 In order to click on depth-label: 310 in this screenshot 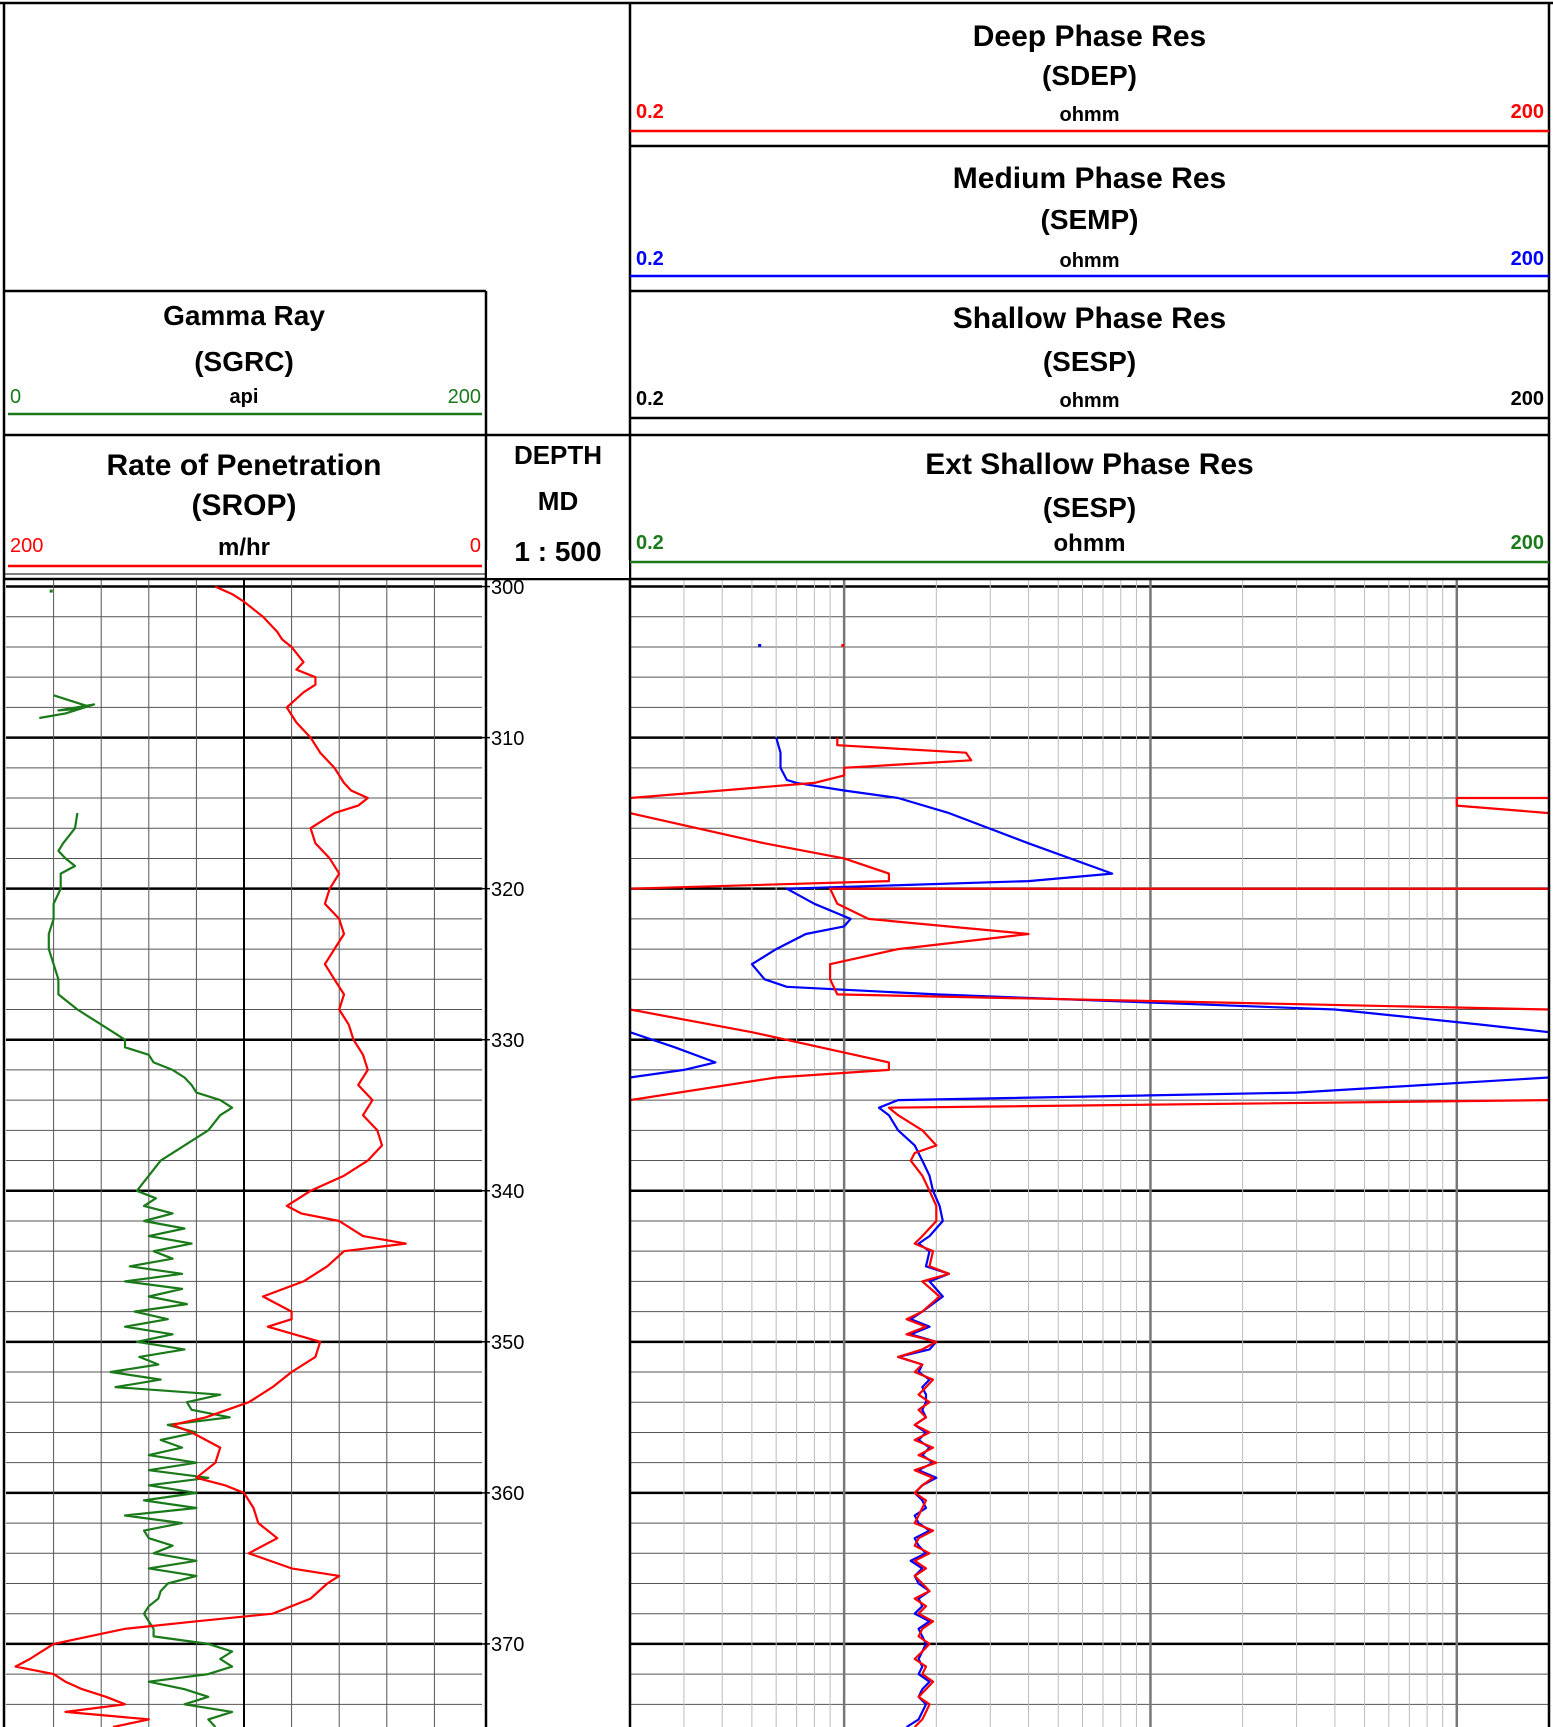, I will do `click(507, 739)`.